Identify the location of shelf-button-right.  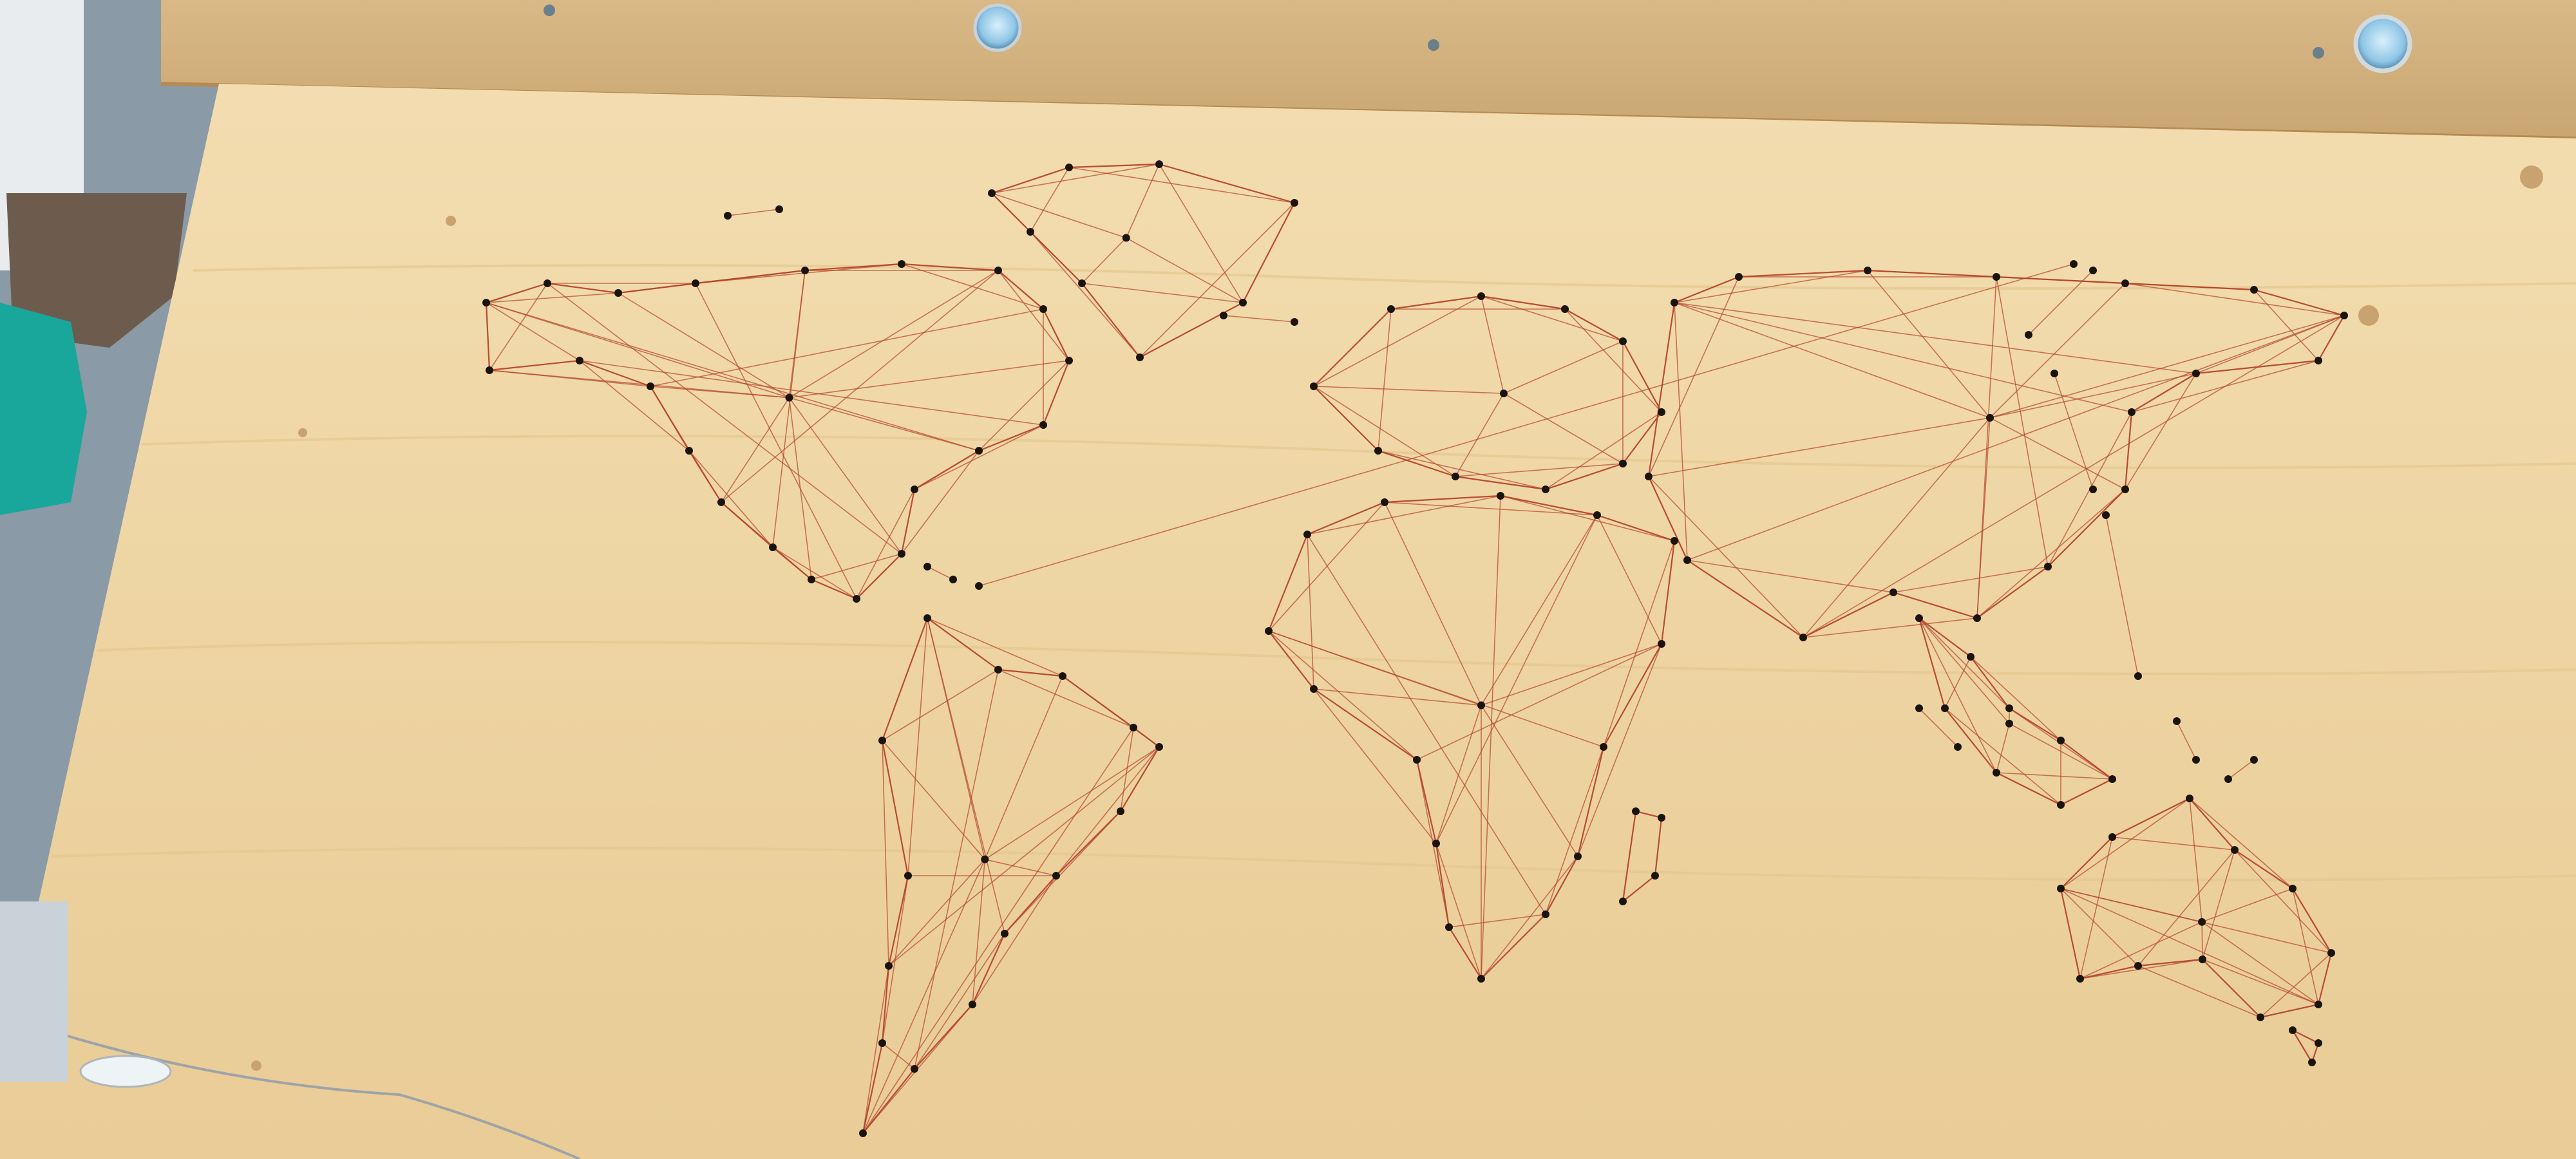
(2382, 43).